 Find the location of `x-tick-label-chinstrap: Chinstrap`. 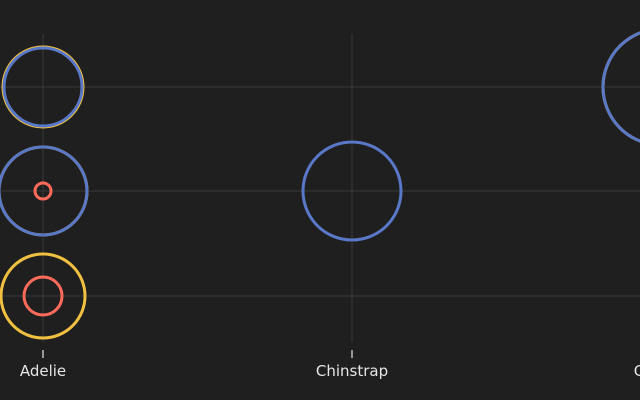

x-tick-label-chinstrap: Chinstrap is located at coordinates (352, 371).